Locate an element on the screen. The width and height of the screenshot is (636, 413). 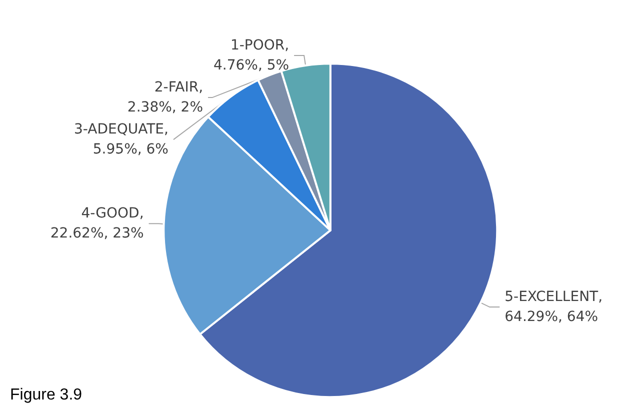
slice-label: 4-GOOD, 22.62%, 23% is located at coordinates (97, 224).